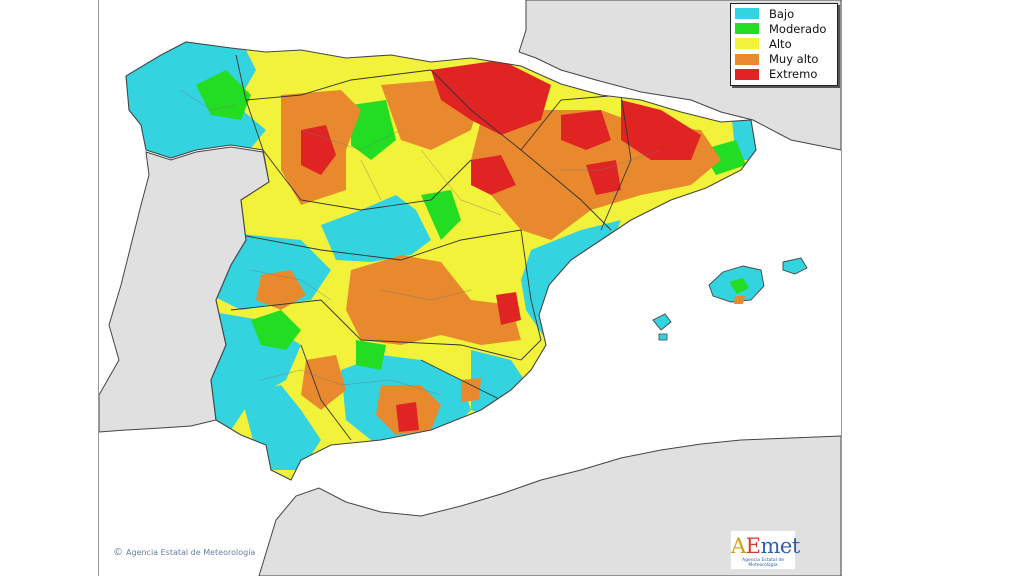  I want to click on map-legend: Bajo Moderado Alto Muy alto Extremo, so click(784, 44).